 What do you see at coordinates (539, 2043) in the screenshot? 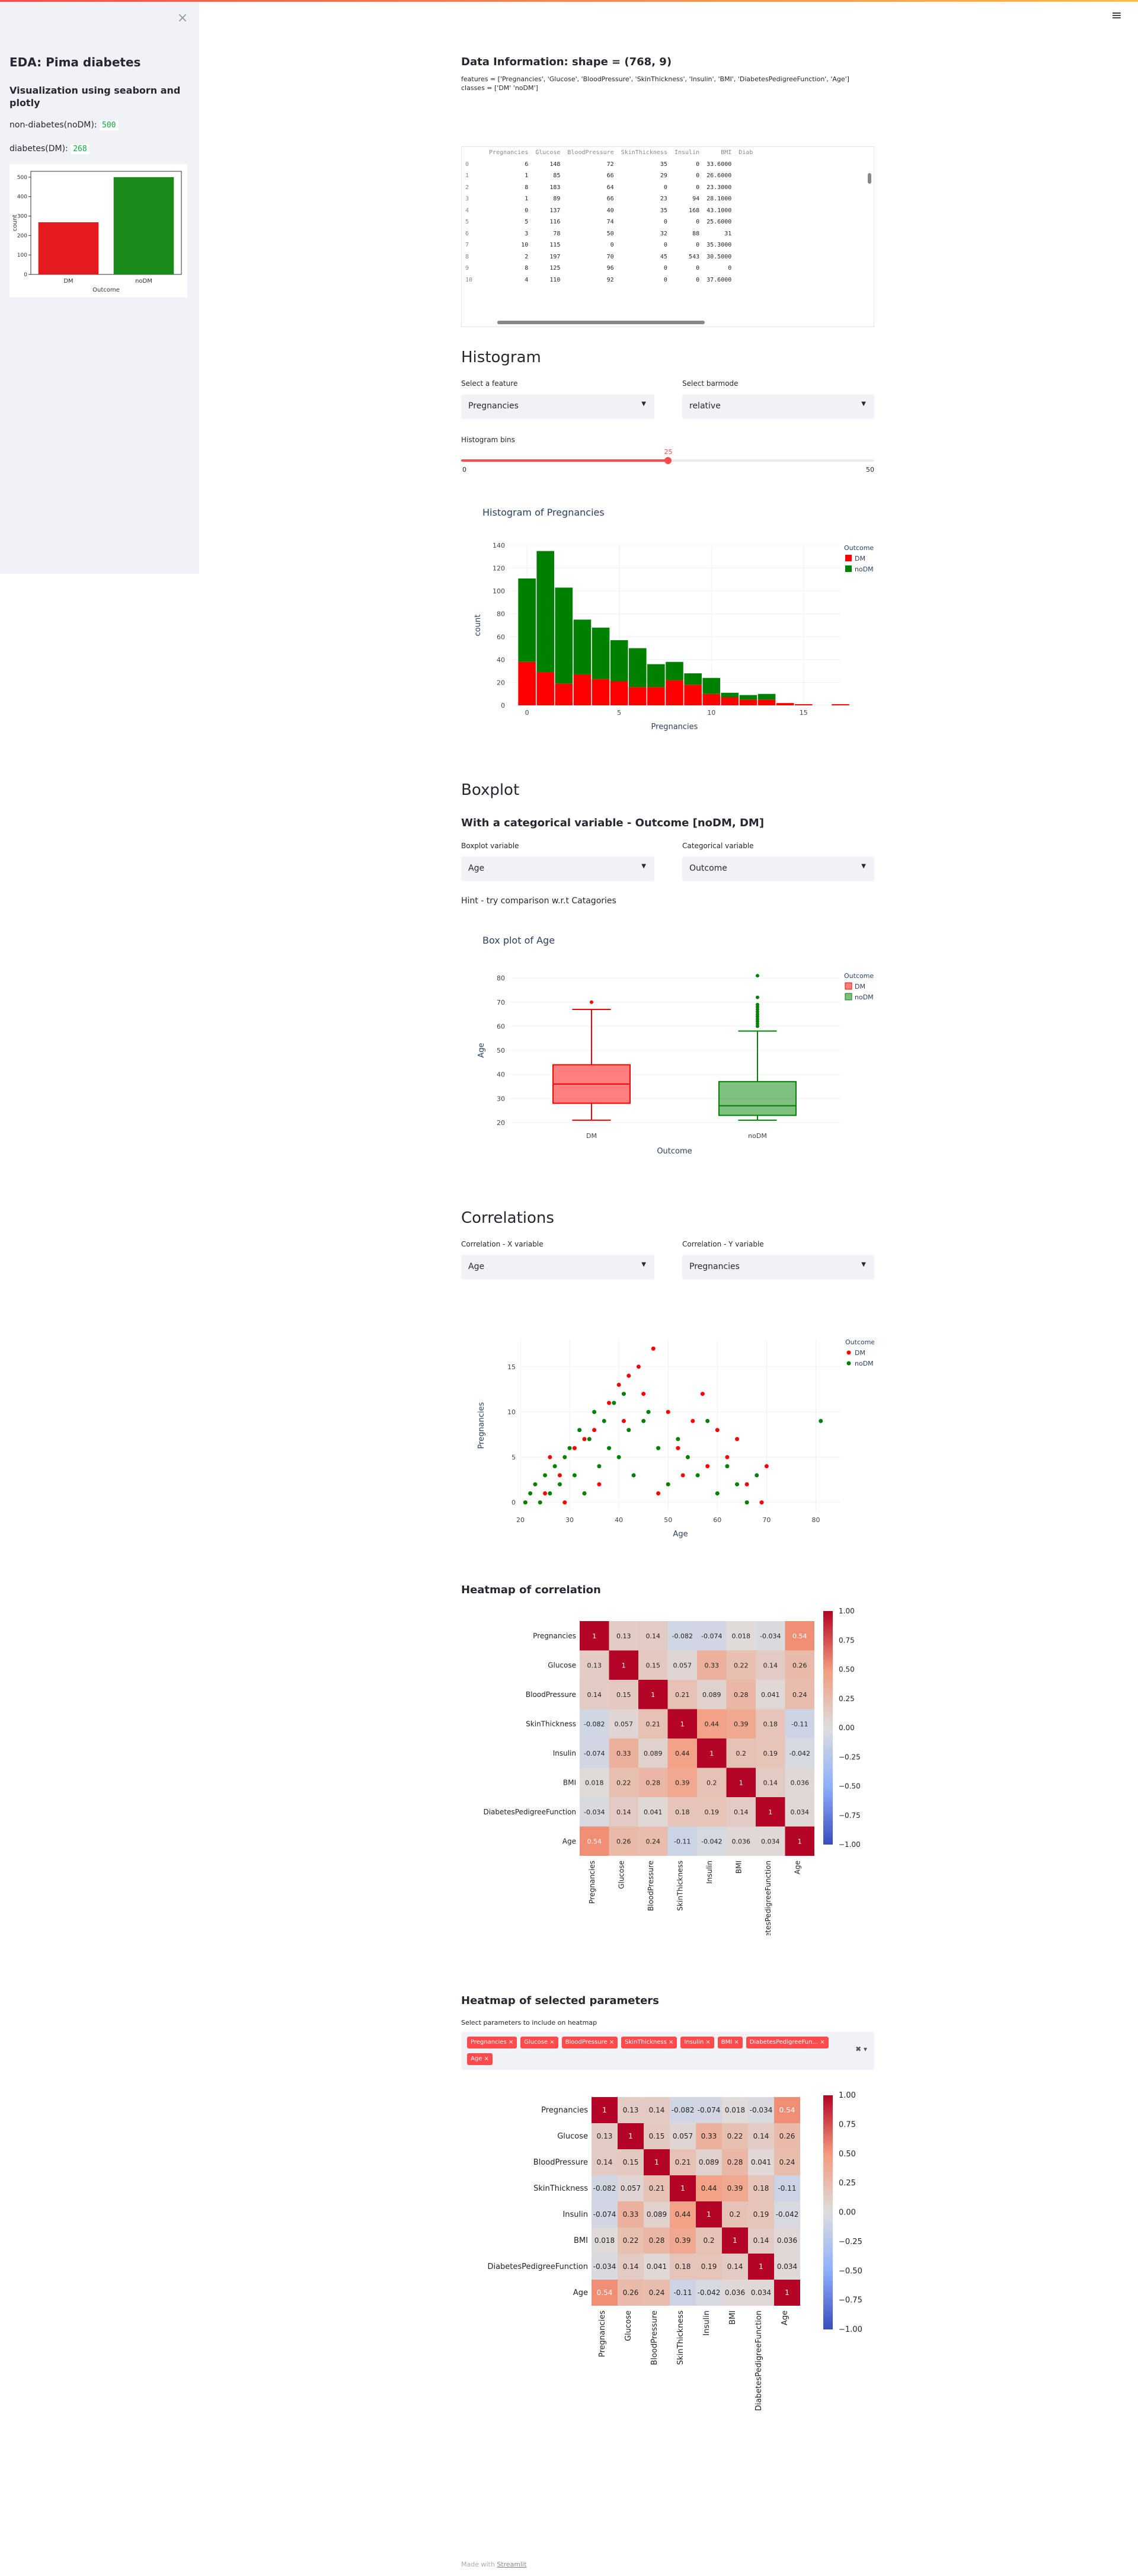
I see `param-tag: Glucose ×` at bounding box center [539, 2043].